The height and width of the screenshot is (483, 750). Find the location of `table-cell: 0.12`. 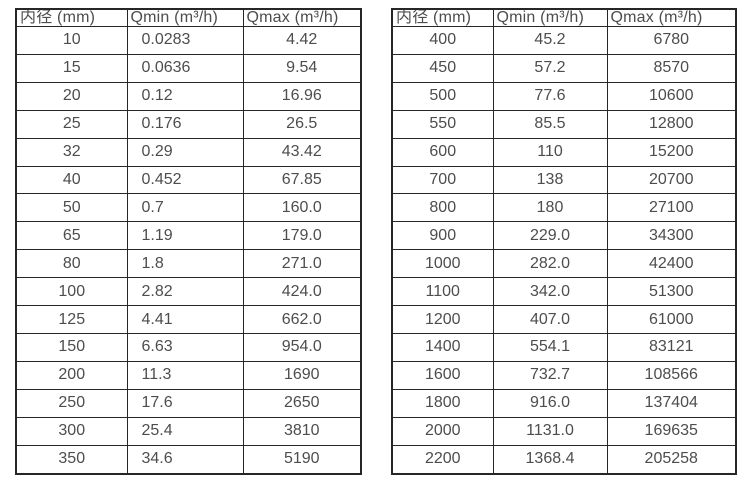

table-cell: 0.12 is located at coordinates (185, 96).